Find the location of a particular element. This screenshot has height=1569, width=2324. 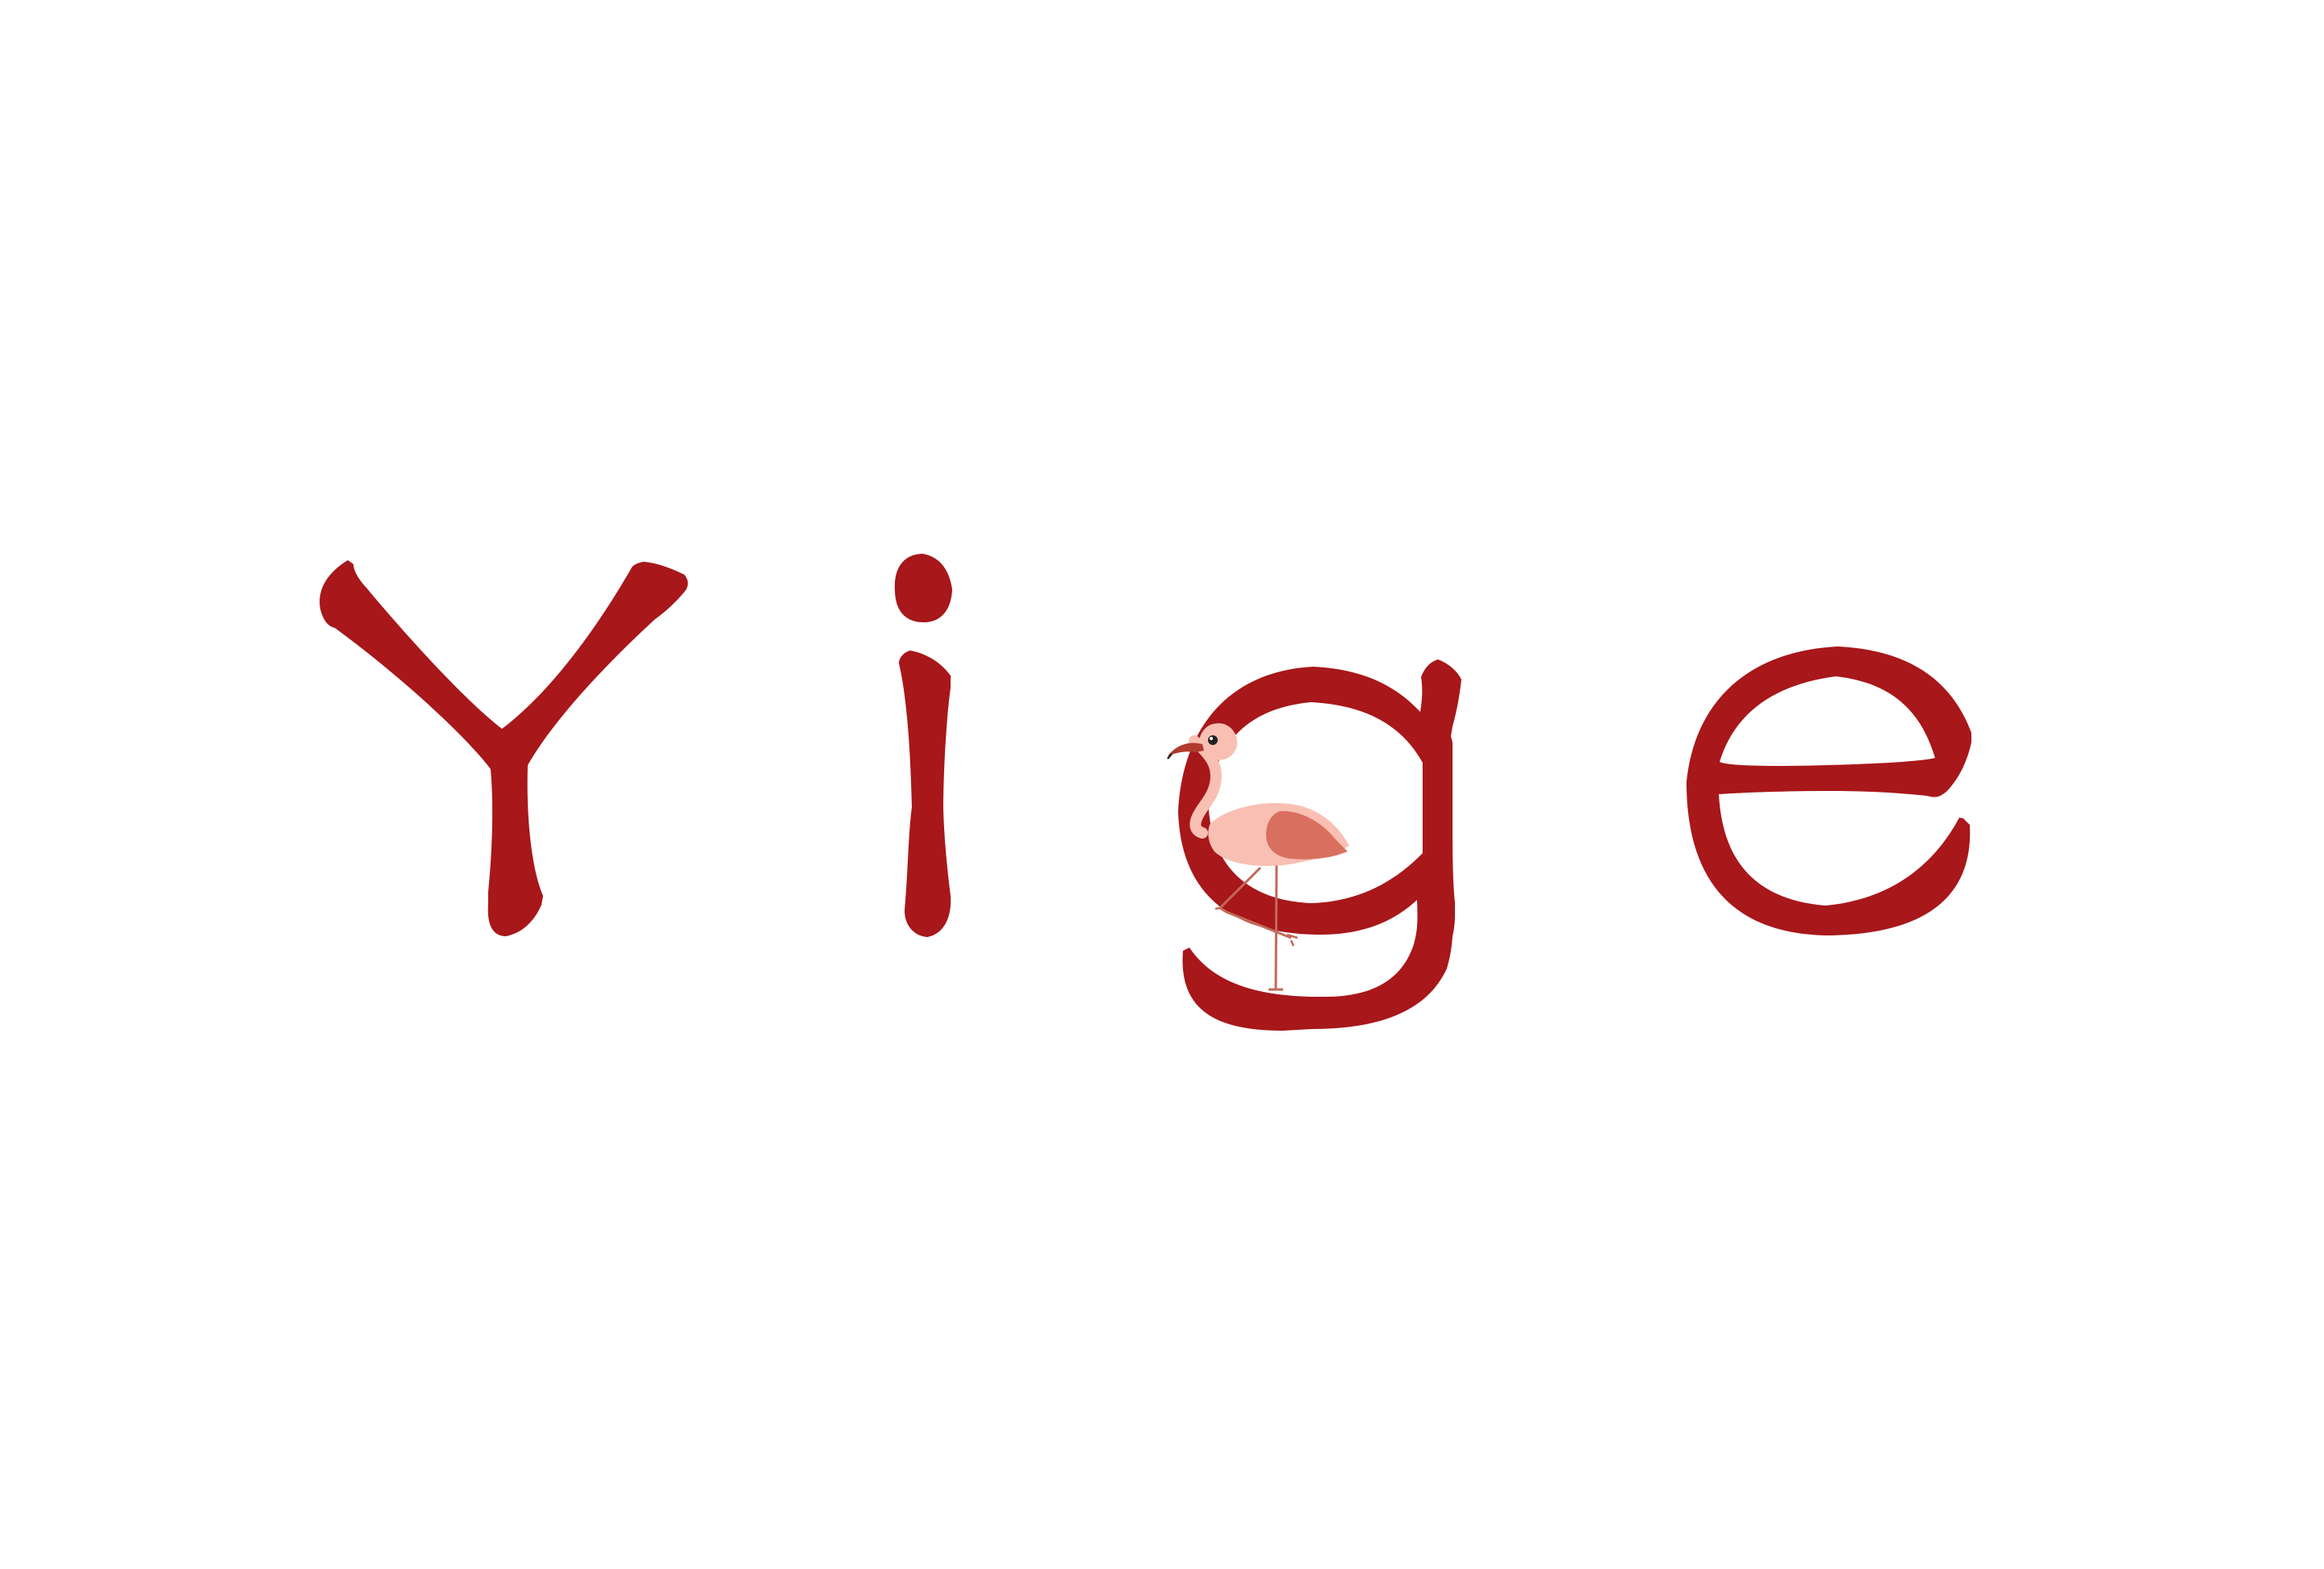

flamingo-eye is located at coordinates (1213, 740).